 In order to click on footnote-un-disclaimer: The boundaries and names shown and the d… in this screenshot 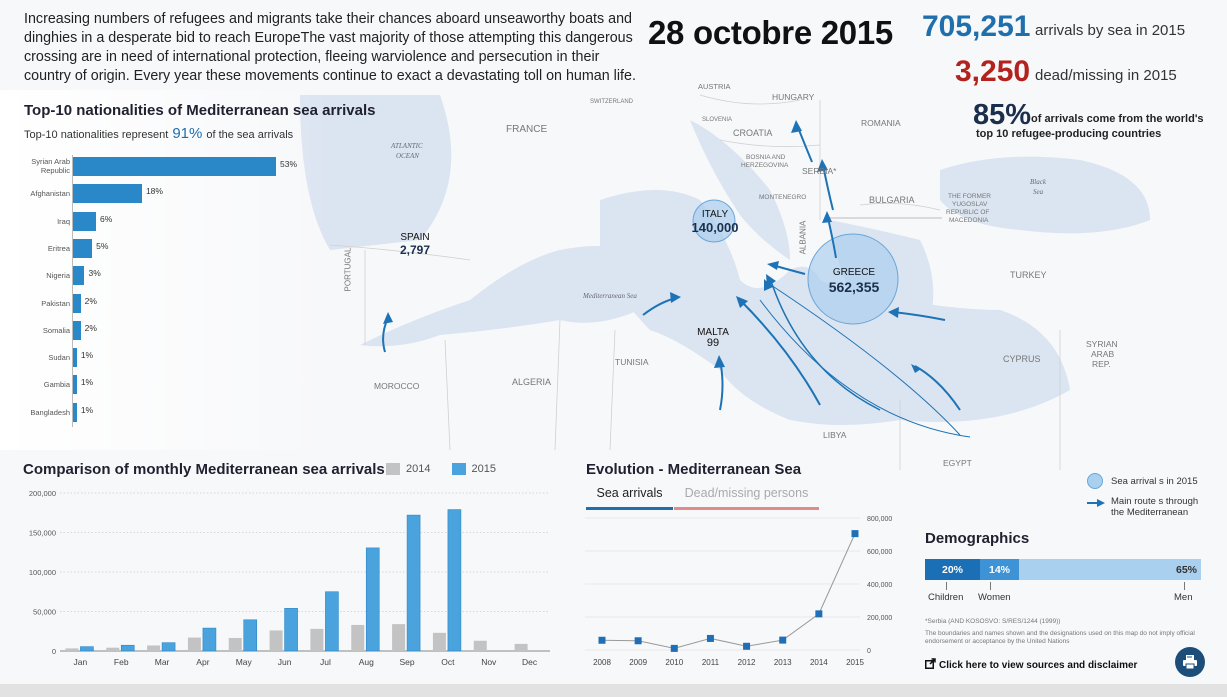, I will do `click(1060, 637)`.